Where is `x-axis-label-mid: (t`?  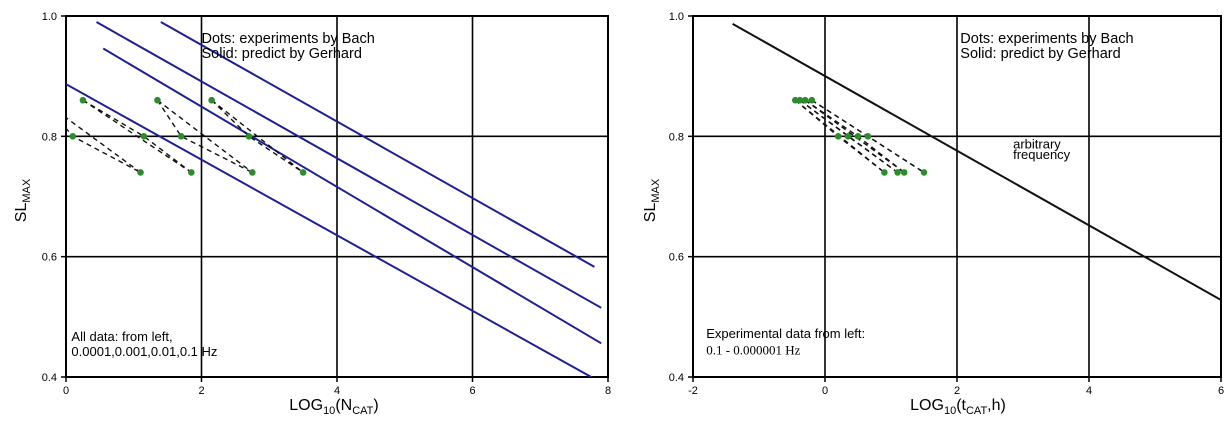 x-axis-label-mid: (t is located at coordinates (961, 405).